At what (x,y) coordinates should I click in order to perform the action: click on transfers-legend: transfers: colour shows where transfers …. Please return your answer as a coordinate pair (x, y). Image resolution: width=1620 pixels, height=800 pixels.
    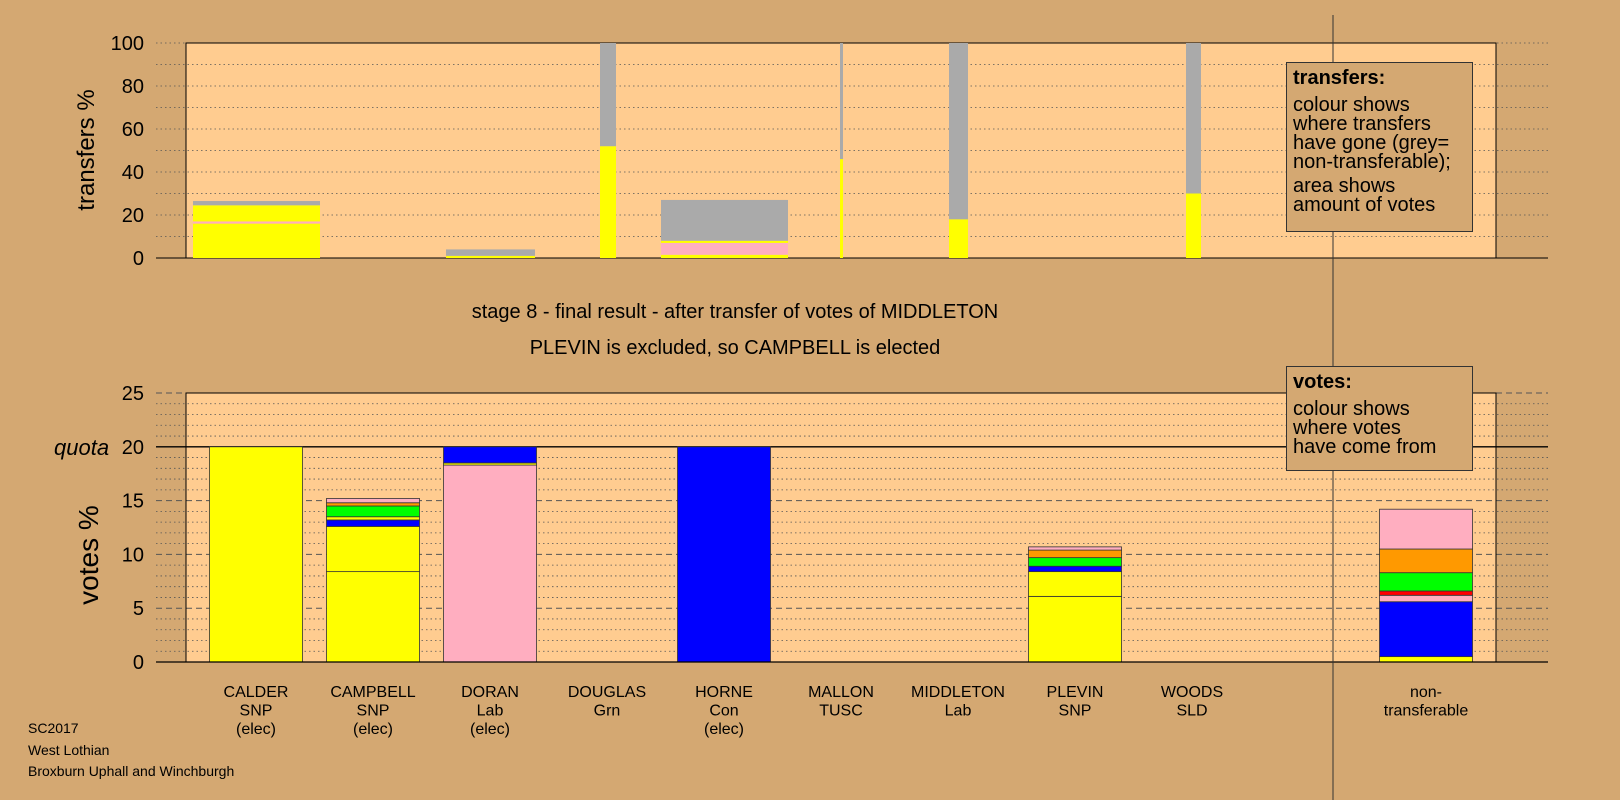
    Looking at the image, I should click on (1379, 147).